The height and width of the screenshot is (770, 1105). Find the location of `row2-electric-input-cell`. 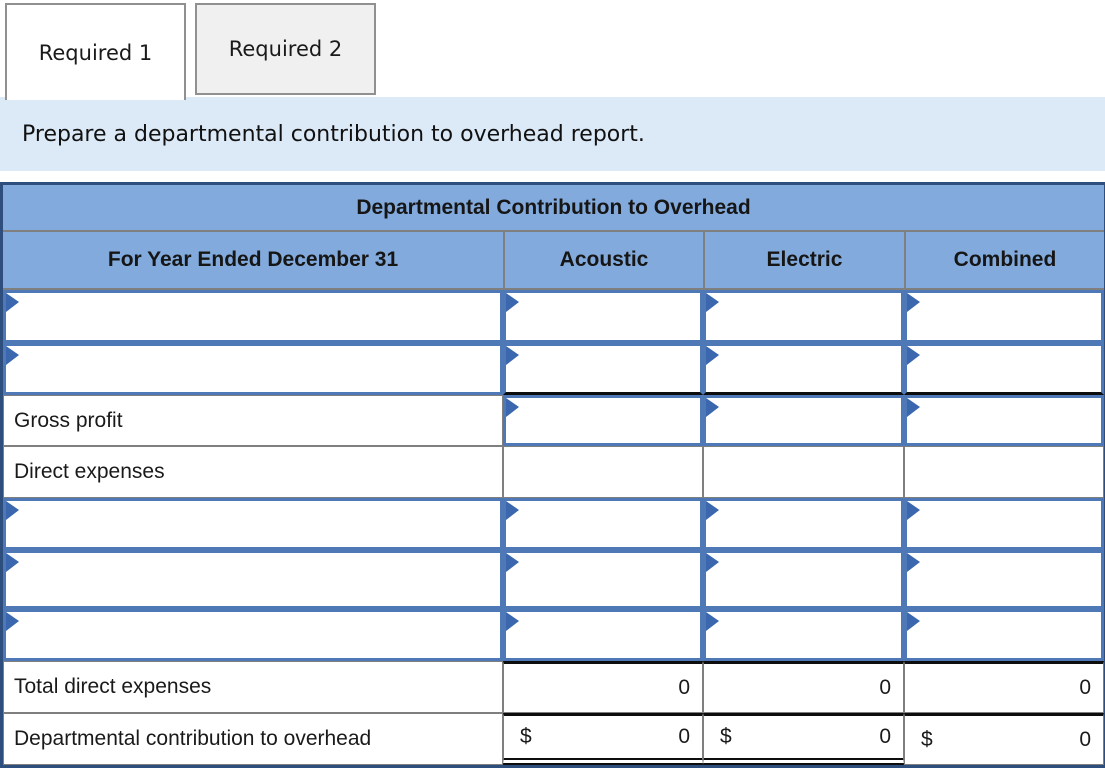

row2-electric-input-cell is located at coordinates (803, 369).